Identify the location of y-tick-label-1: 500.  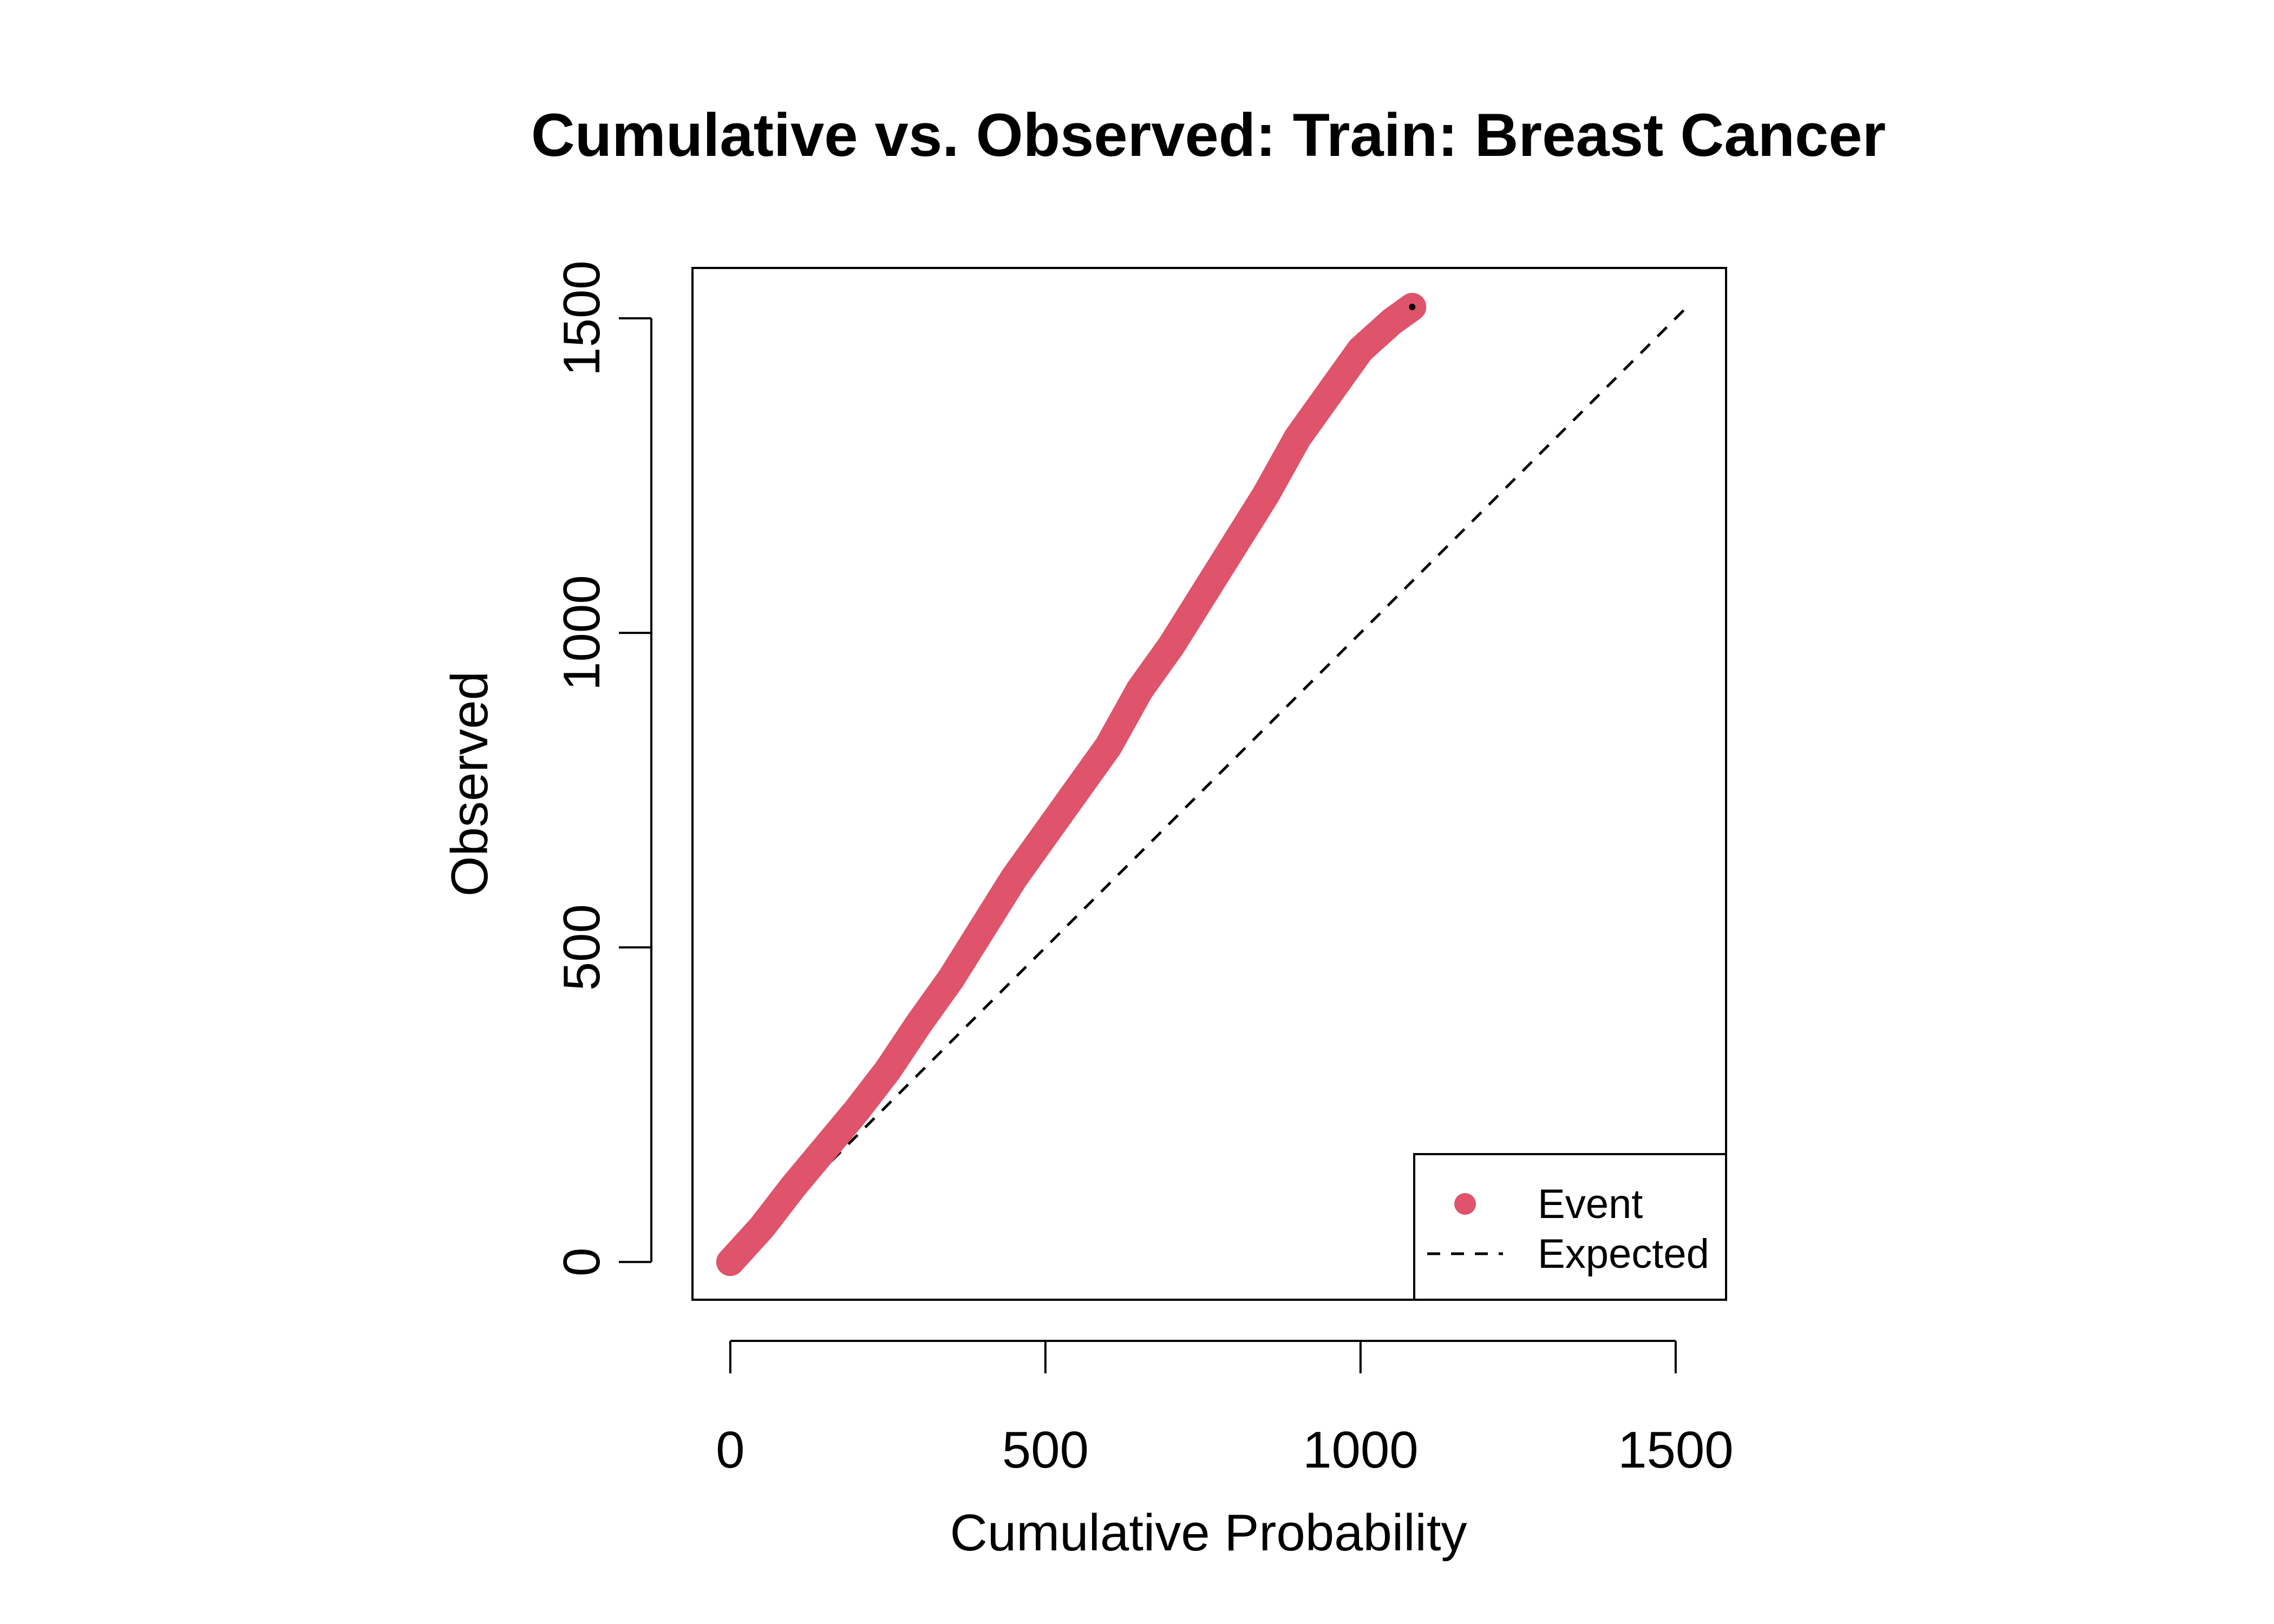
(582, 947).